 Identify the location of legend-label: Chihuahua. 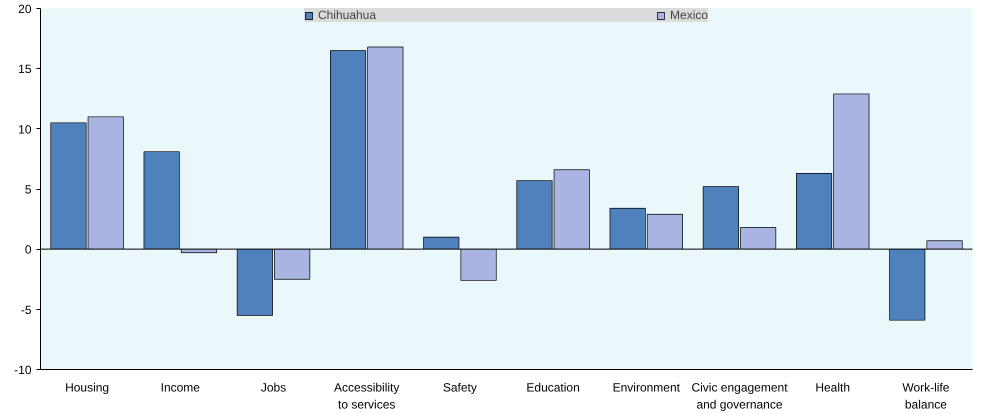
(347, 15).